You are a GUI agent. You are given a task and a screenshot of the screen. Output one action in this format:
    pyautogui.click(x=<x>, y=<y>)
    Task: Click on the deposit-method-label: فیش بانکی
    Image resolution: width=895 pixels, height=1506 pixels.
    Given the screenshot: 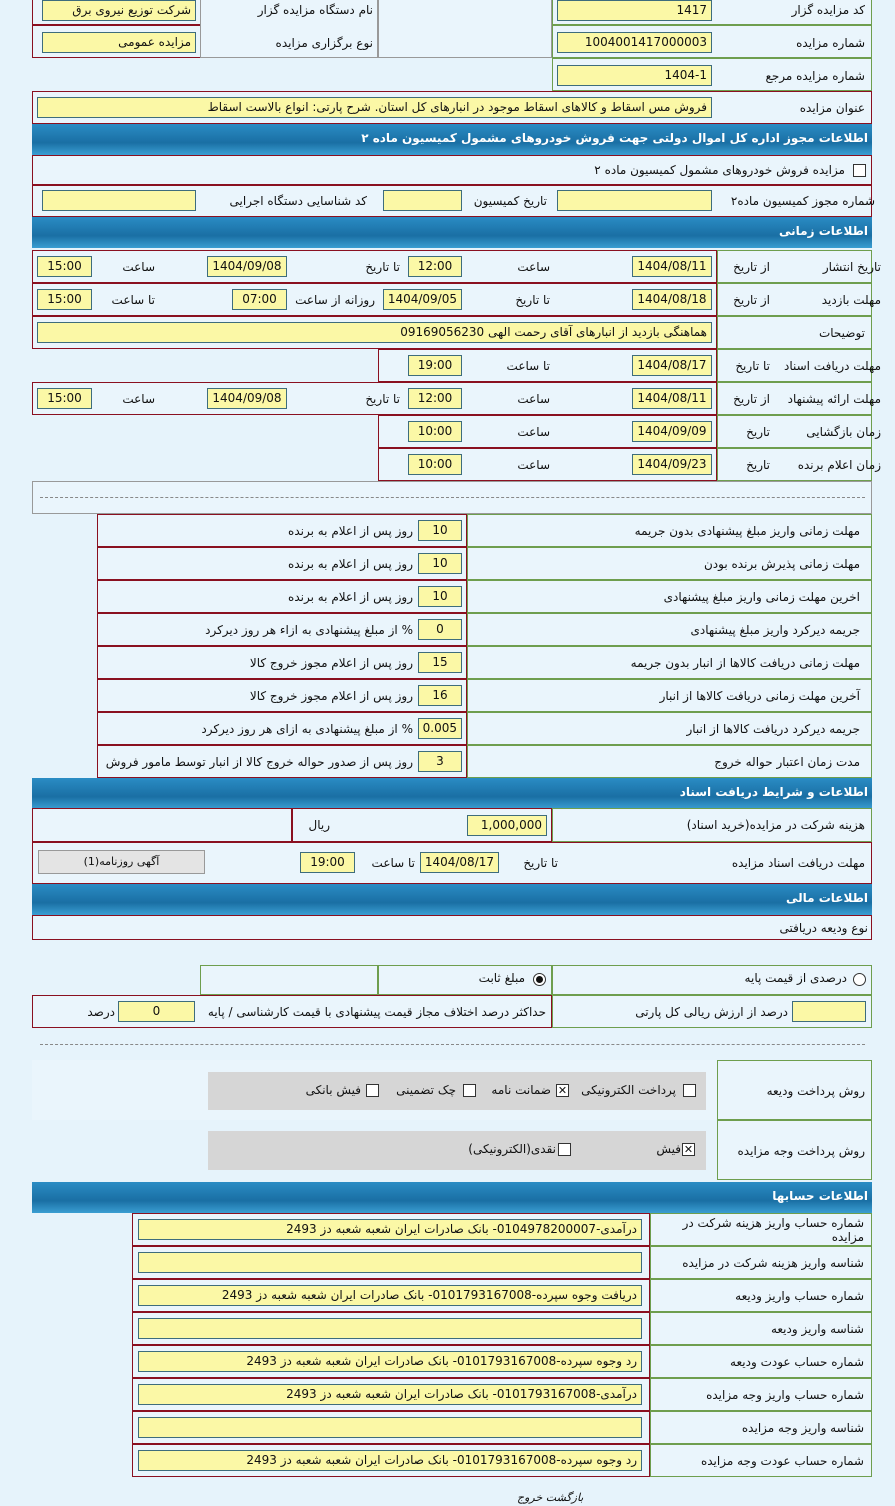 What is the action you would take?
    pyautogui.click(x=333, y=1090)
    